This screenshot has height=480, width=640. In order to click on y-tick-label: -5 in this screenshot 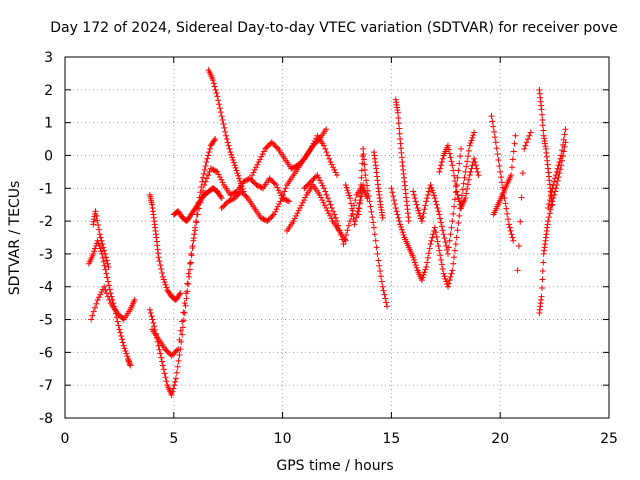, I will do `click(46, 321)`.